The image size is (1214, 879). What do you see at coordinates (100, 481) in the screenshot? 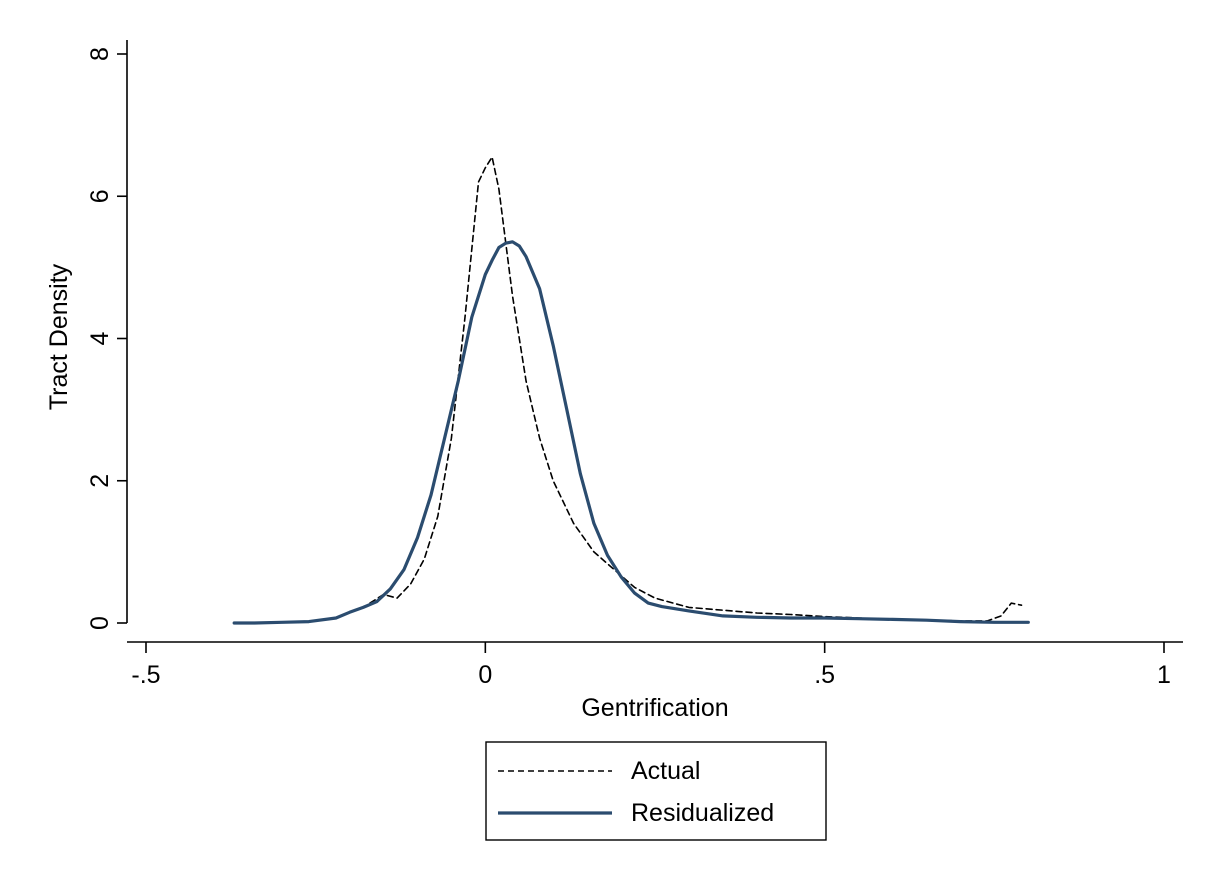
I see `y-tick-label: 2` at bounding box center [100, 481].